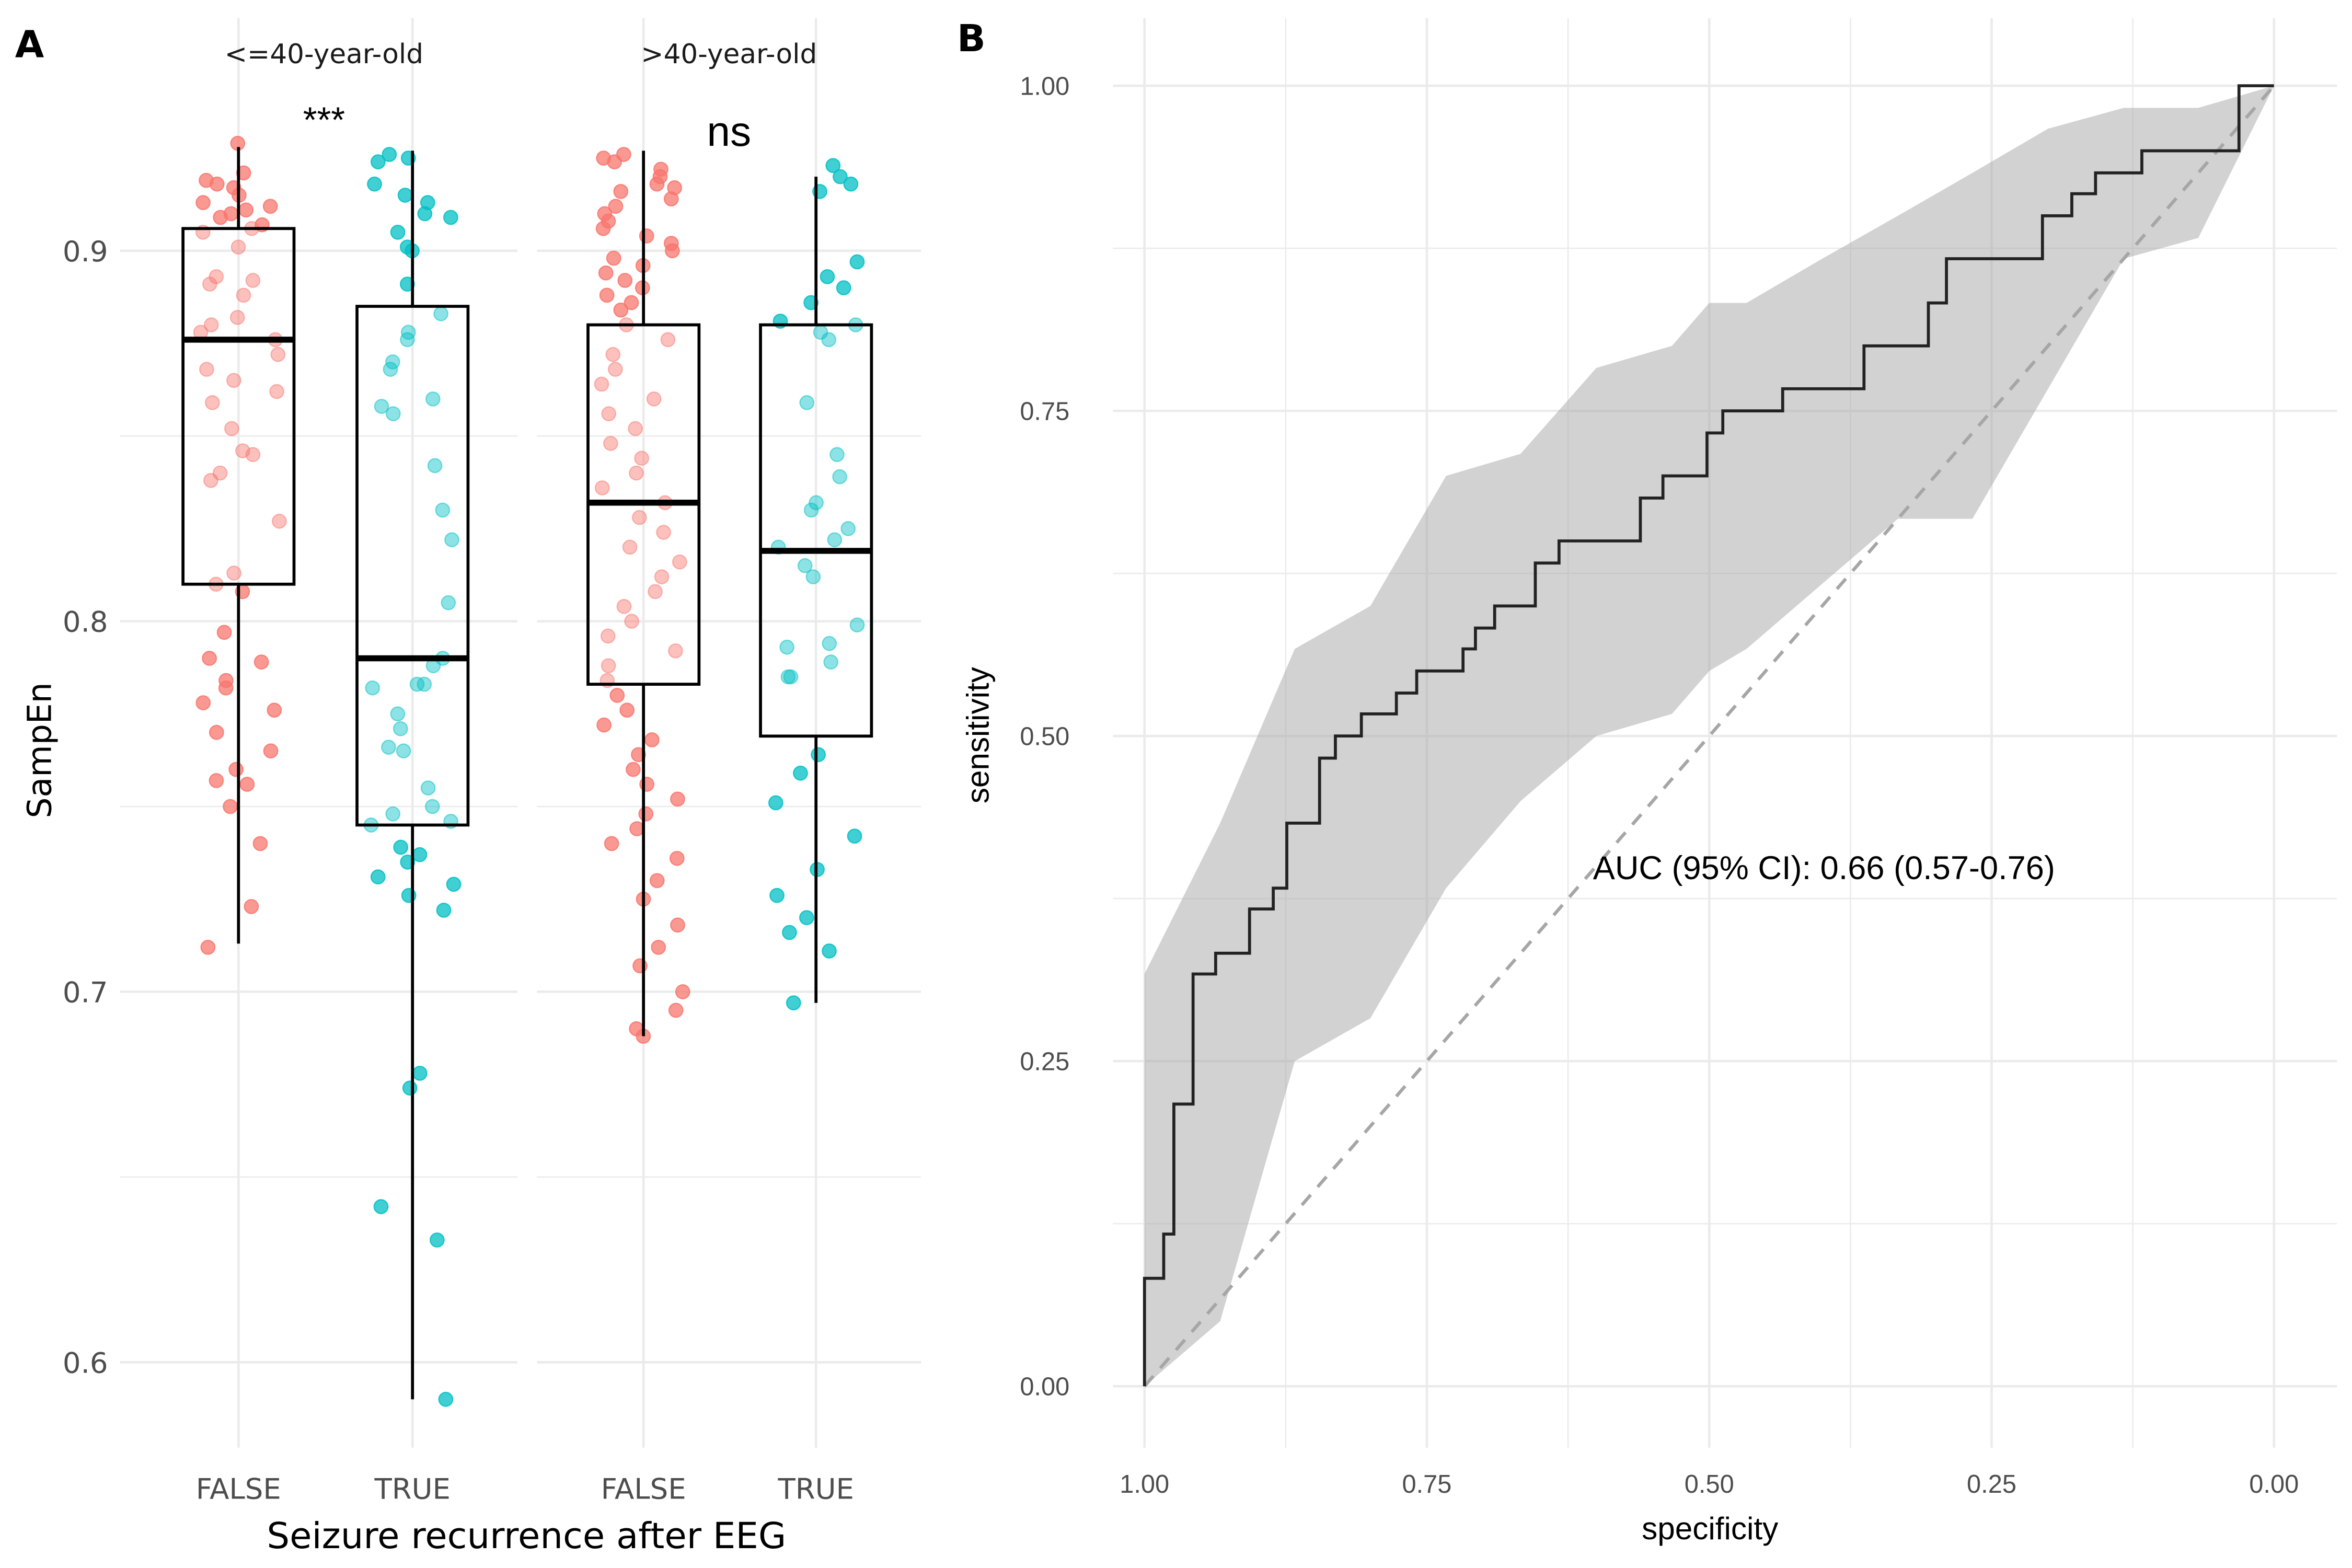 This screenshot has height=1568, width=2352. Describe the element at coordinates (39, 750) in the screenshot. I see `y-axis-title-a: SampEn` at that location.